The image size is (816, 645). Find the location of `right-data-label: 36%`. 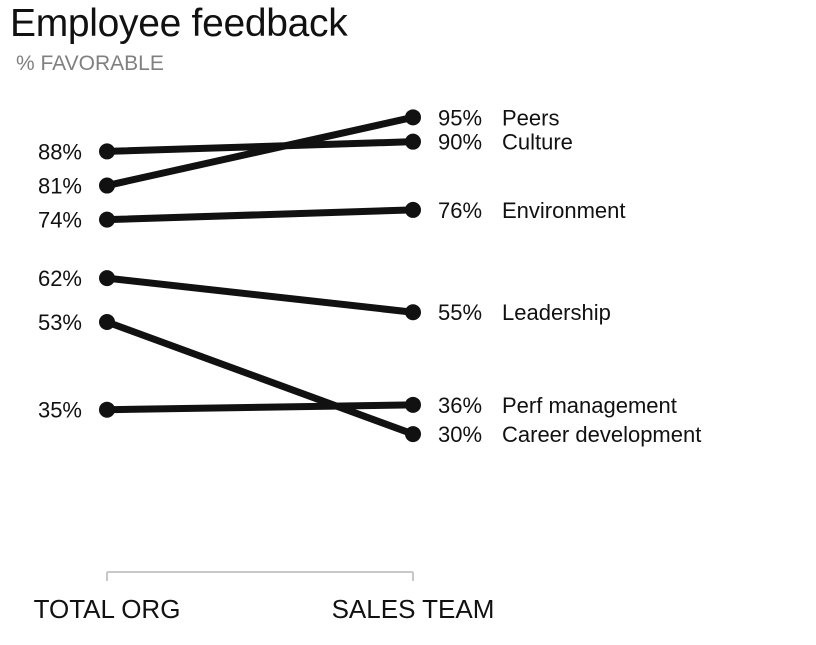

right-data-label: 36% is located at coordinates (460, 405).